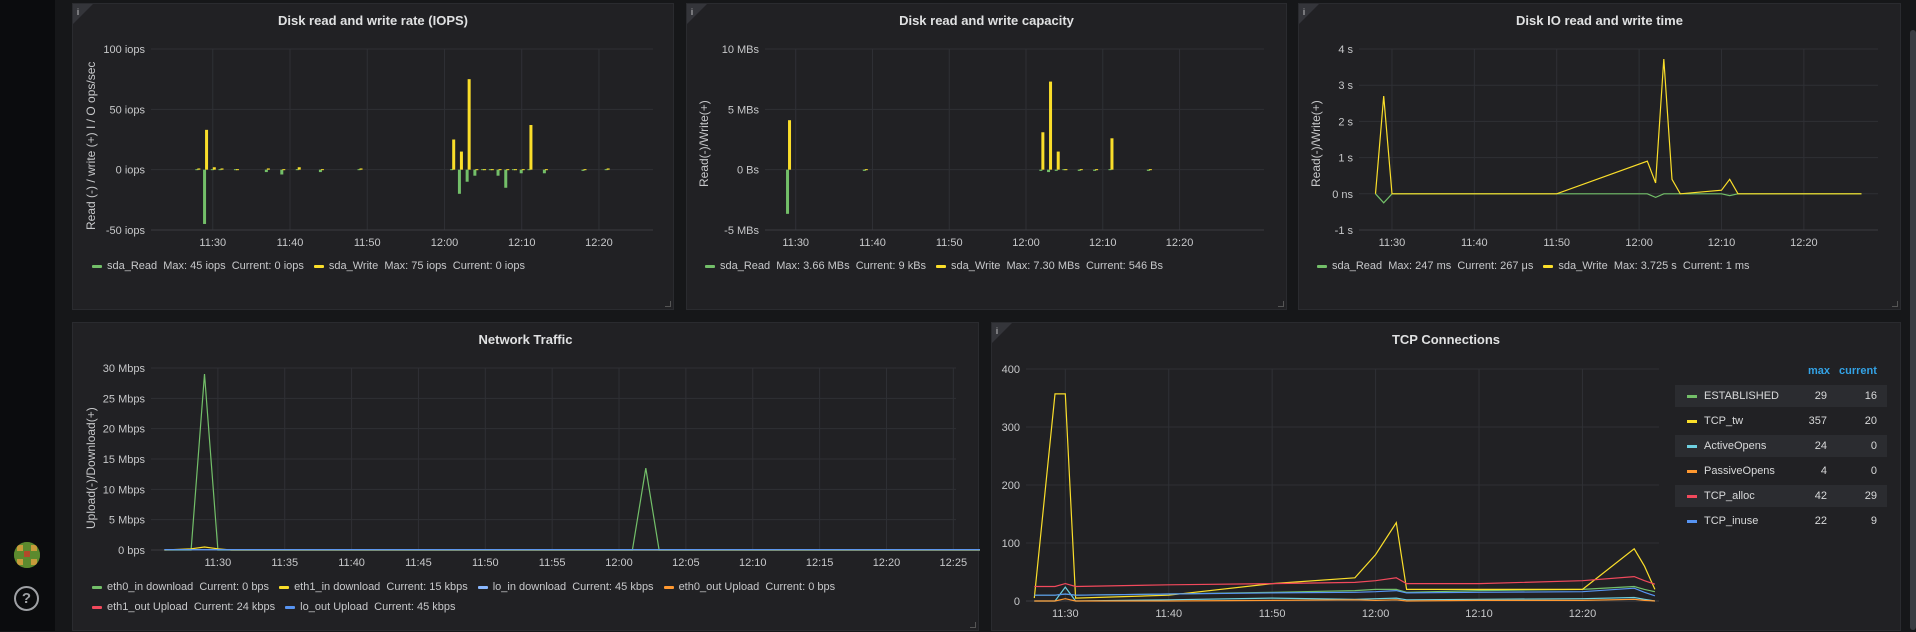 The image size is (1916, 632). Describe the element at coordinates (1819, 371) in the screenshot. I see `header-max: max` at that location.